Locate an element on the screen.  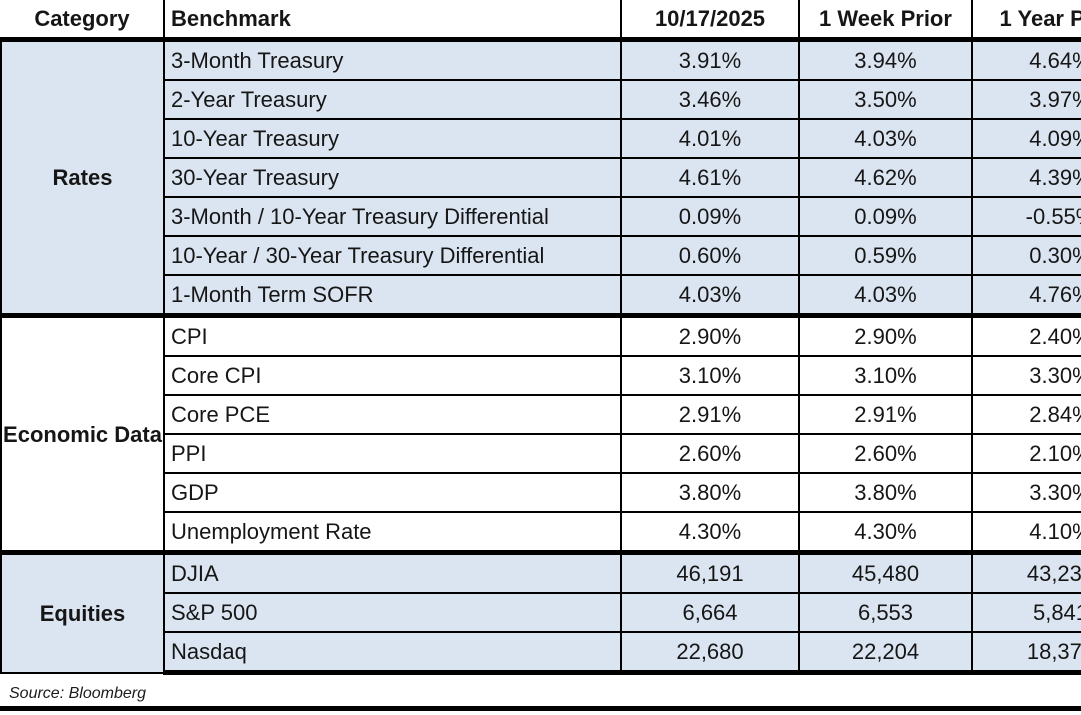
table-row: 10-Year Treasury 4.01% 4.03% 4.09% is located at coordinates (541, 138).